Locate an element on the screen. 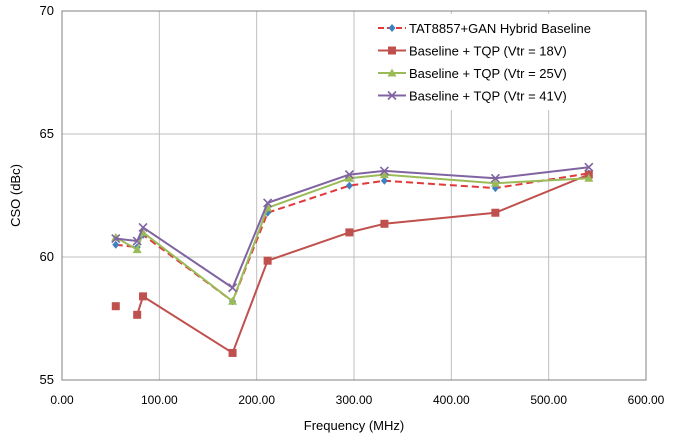 The width and height of the screenshot is (687, 440). x-tick-label: 100.00 is located at coordinates (159, 400).